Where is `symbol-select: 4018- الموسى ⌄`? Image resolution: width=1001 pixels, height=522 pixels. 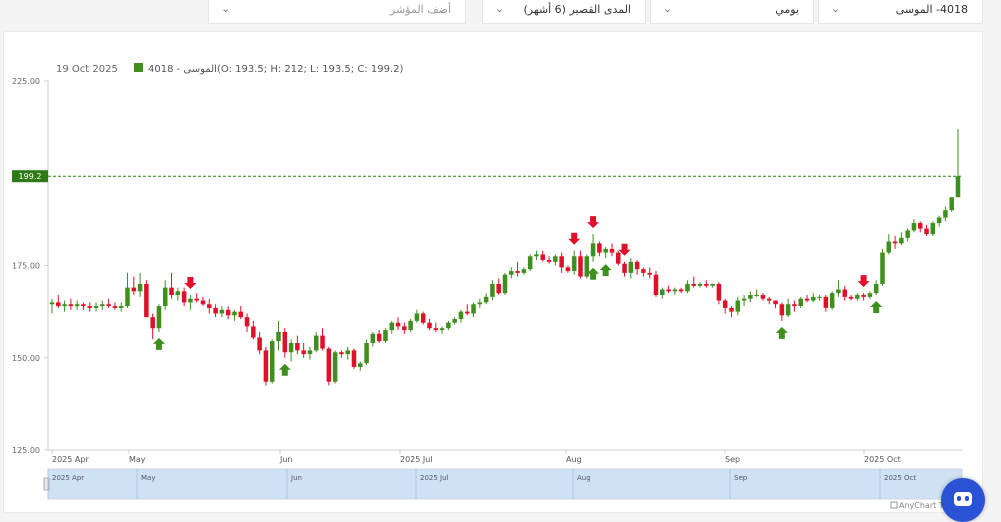
symbol-select: 4018- الموسى ⌄ is located at coordinates (900, 12).